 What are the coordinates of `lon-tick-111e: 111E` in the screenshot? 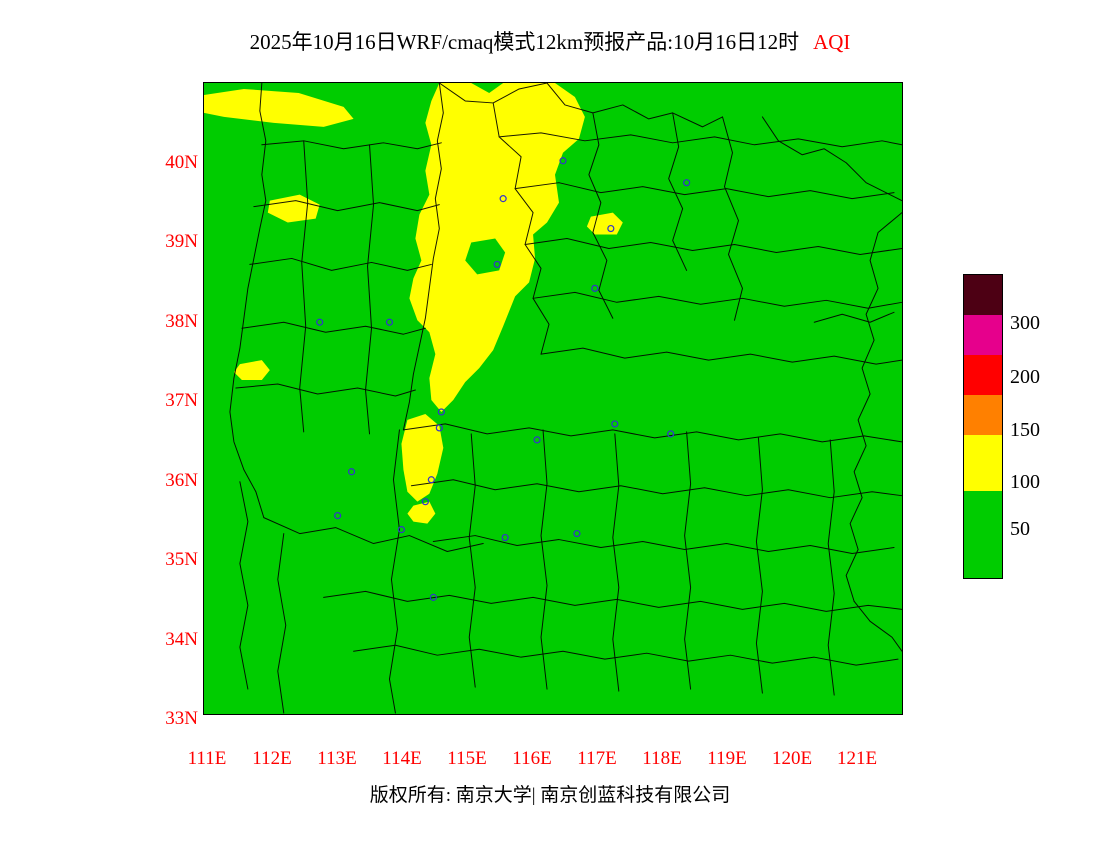 It's located at (207, 758).